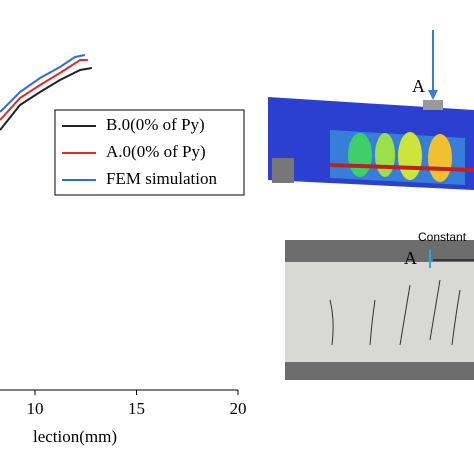 This screenshot has height=474, width=474. What do you see at coordinates (155, 124) in the screenshot?
I see `legend-label: B.0(0% of Py)` at bounding box center [155, 124].